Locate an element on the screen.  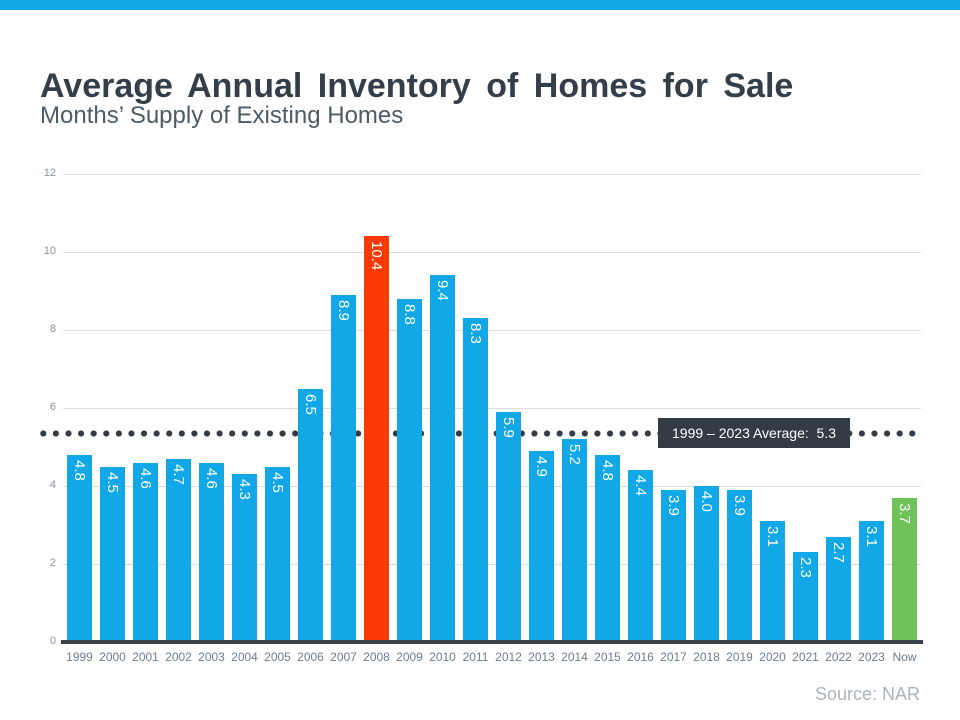
bar-2023: 3.1 is located at coordinates (871, 581).